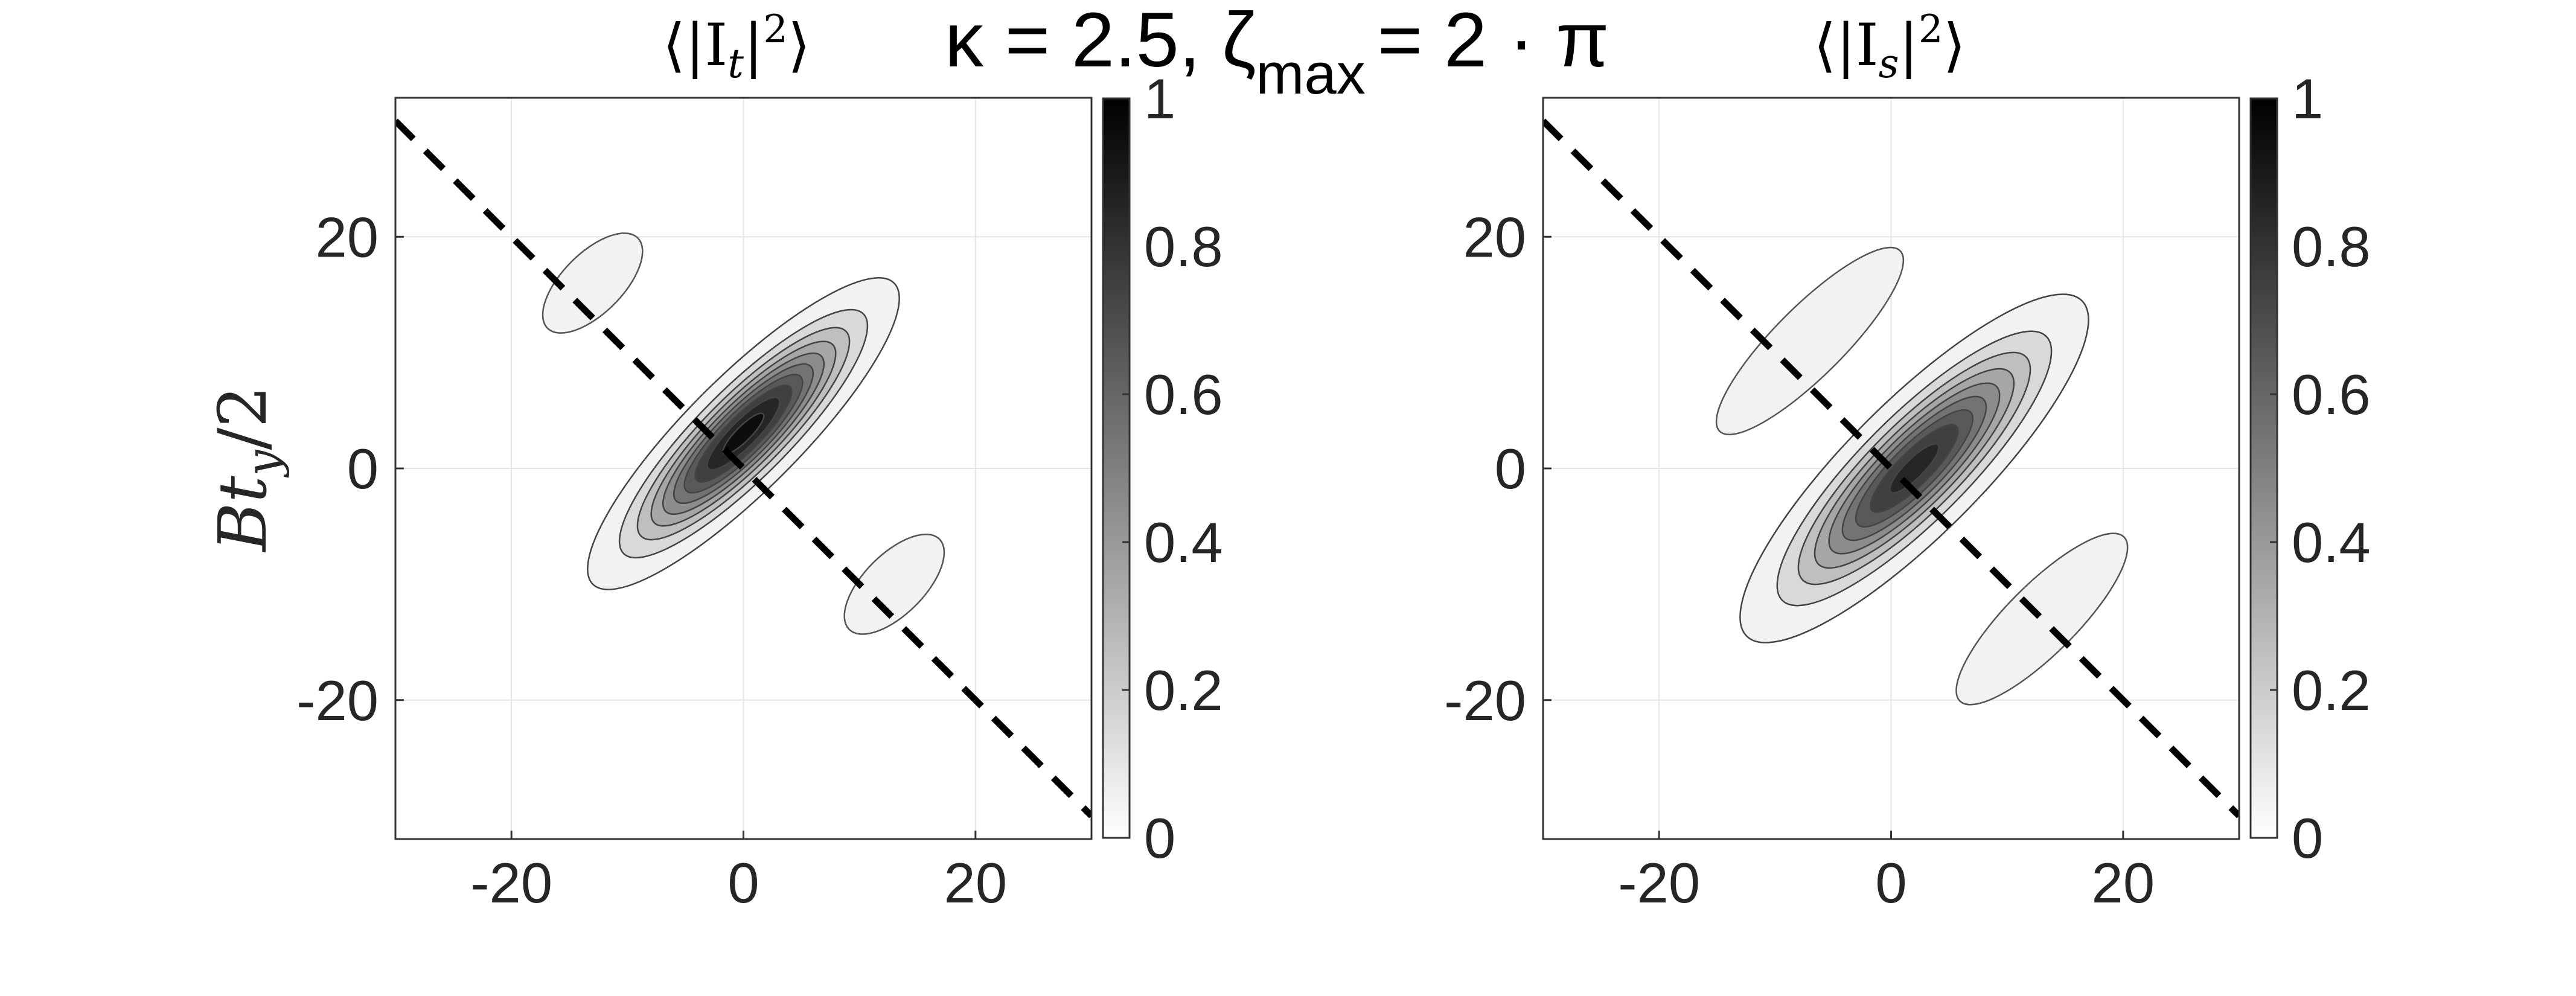 This screenshot has width=2576, height=996. Describe the element at coordinates (1493, 41) in the screenshot. I see `suptitle-rest: = 2 · π` at that location.